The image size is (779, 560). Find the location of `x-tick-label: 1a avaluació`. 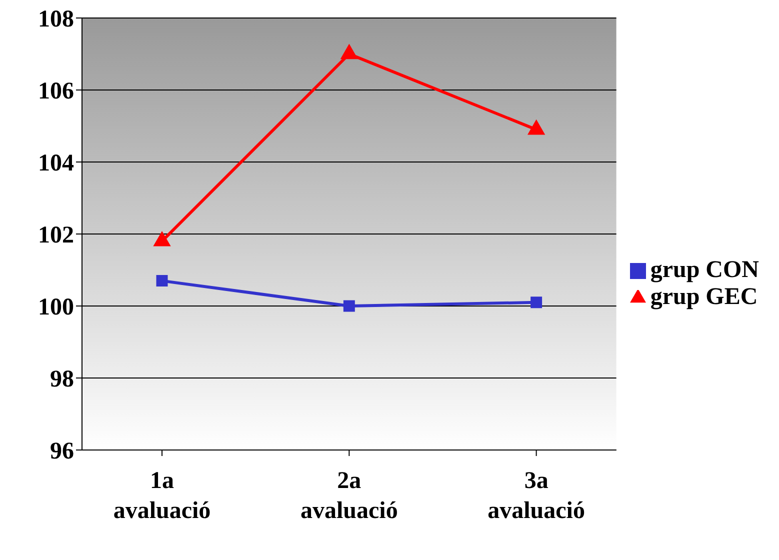

x-tick-label: 1a avaluació is located at coordinates (162, 496).